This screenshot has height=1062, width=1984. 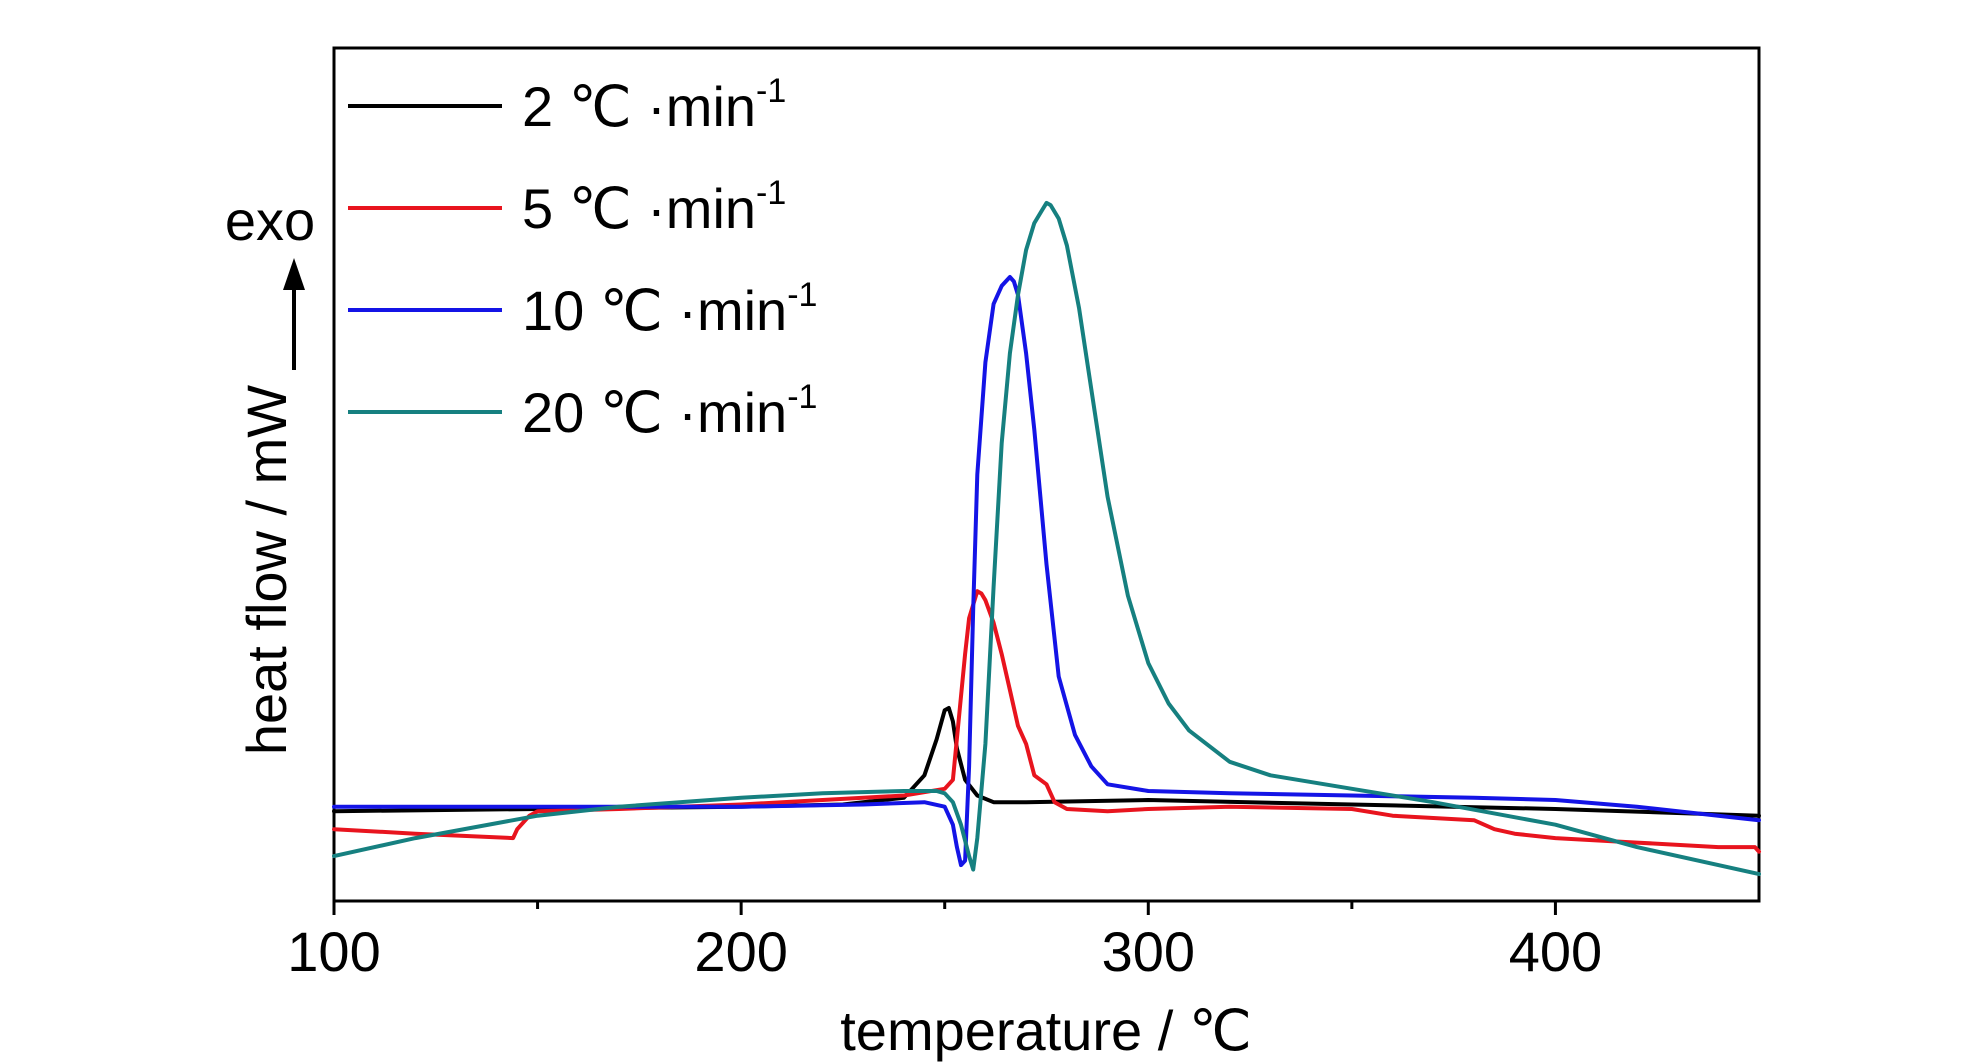 What do you see at coordinates (1046, 1030) in the screenshot?
I see `x-axis-label: temperature / ℃` at bounding box center [1046, 1030].